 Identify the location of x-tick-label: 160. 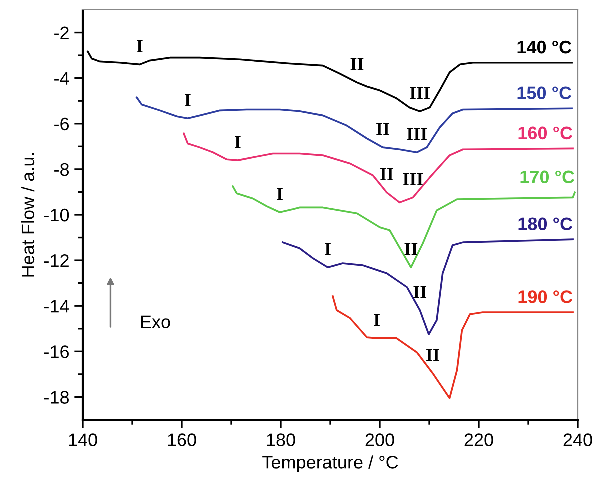
(182, 440).